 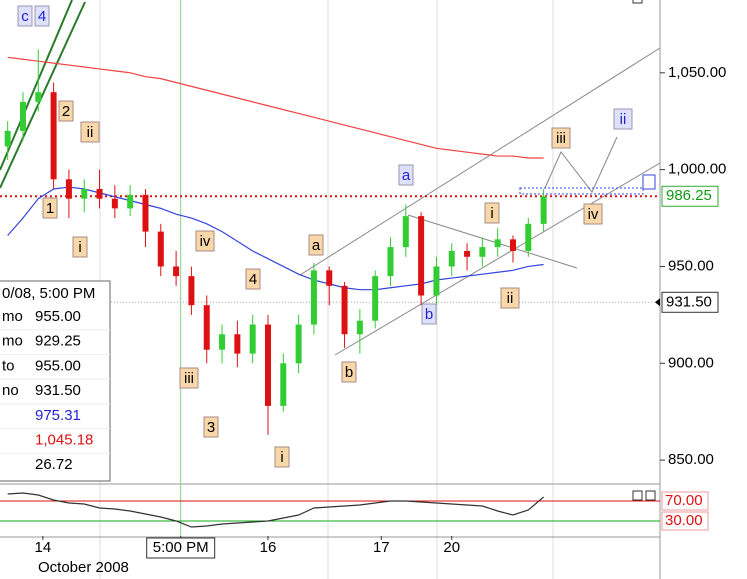 What do you see at coordinates (268, 547) in the screenshot?
I see `x-tick-label: 16` at bounding box center [268, 547].